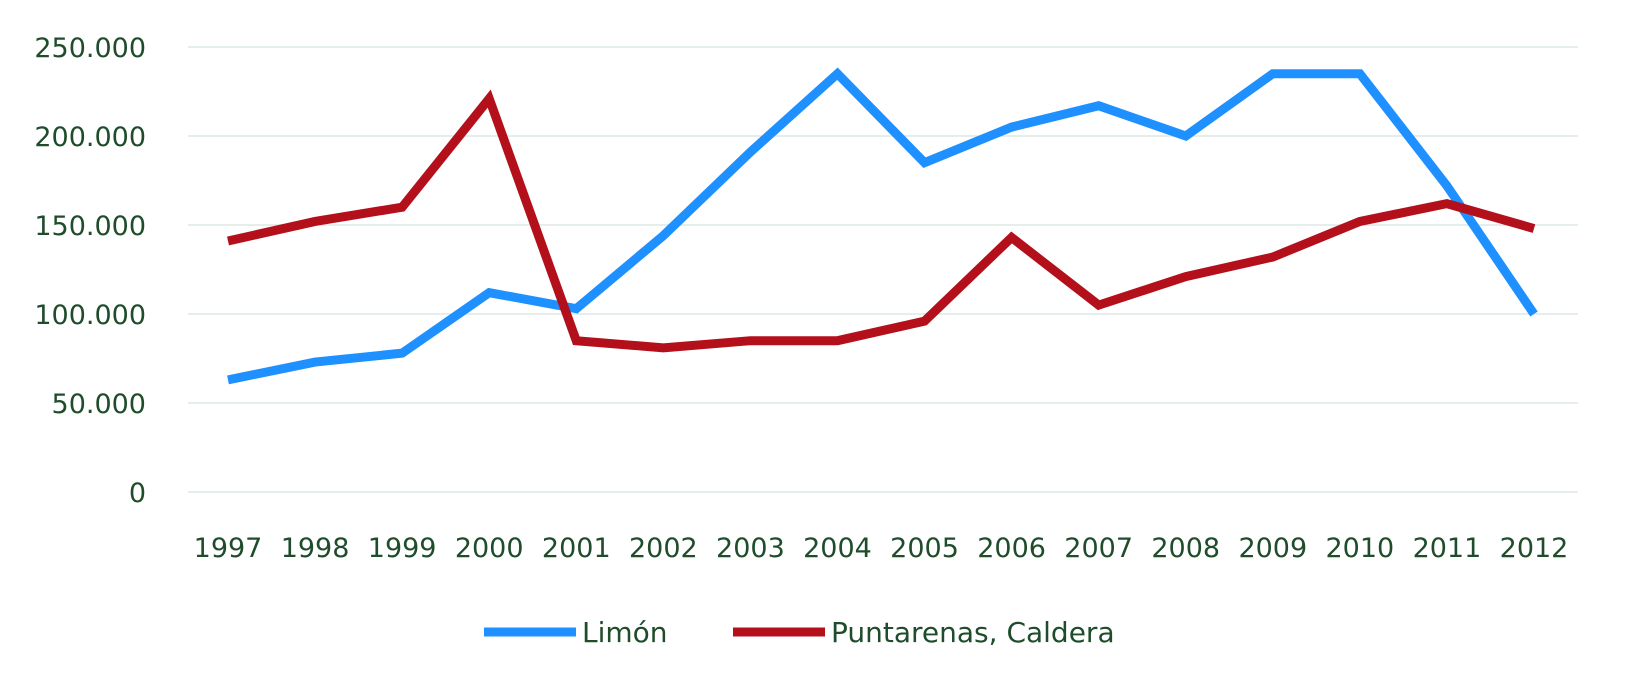 The image size is (1630, 693). Describe the element at coordinates (90, 226) in the screenshot. I see `y-tick-label: 150.000` at that location.